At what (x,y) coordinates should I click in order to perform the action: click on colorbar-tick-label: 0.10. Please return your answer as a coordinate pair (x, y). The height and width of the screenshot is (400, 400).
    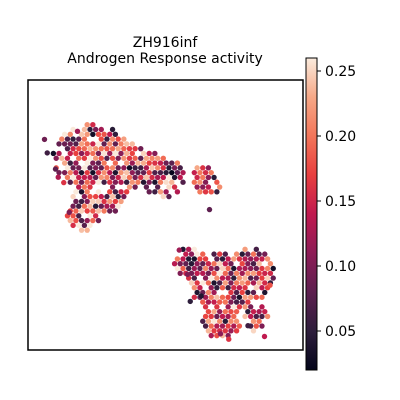
    Looking at the image, I should click on (340, 267).